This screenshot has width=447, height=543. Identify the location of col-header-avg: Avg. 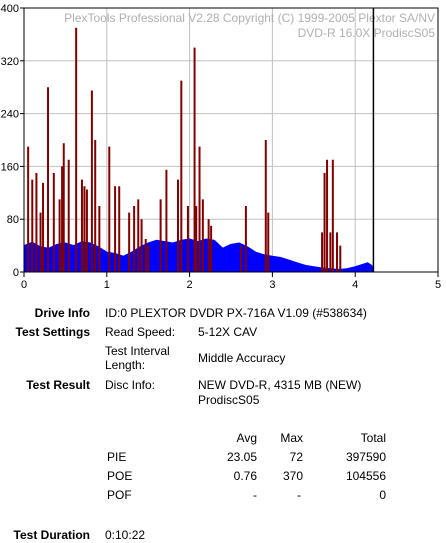
(246, 438).